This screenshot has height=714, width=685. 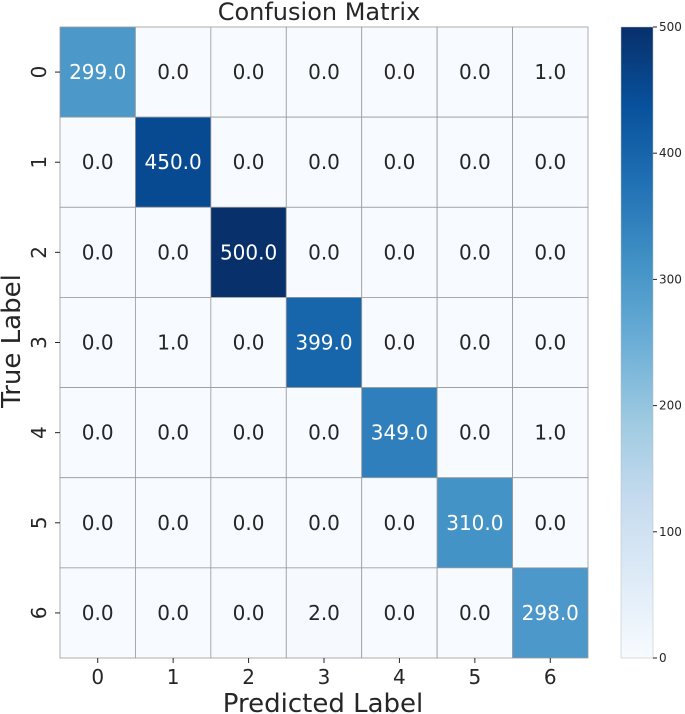 I want to click on x-tick-label: 3, so click(x=324, y=677).